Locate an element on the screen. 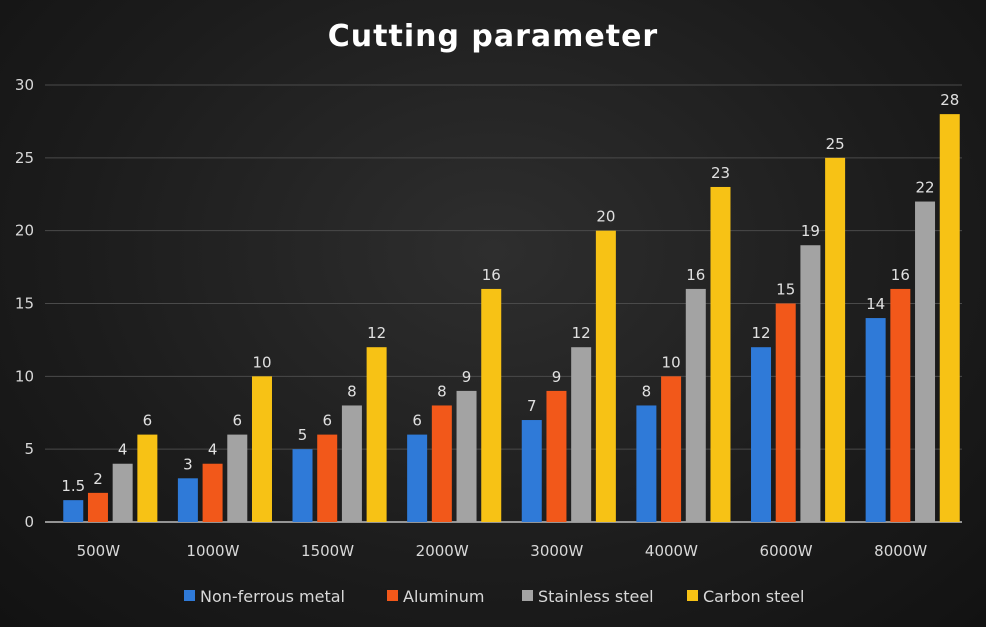 The height and width of the screenshot is (627, 986). legend-item: Aluminum is located at coordinates (435, 596).